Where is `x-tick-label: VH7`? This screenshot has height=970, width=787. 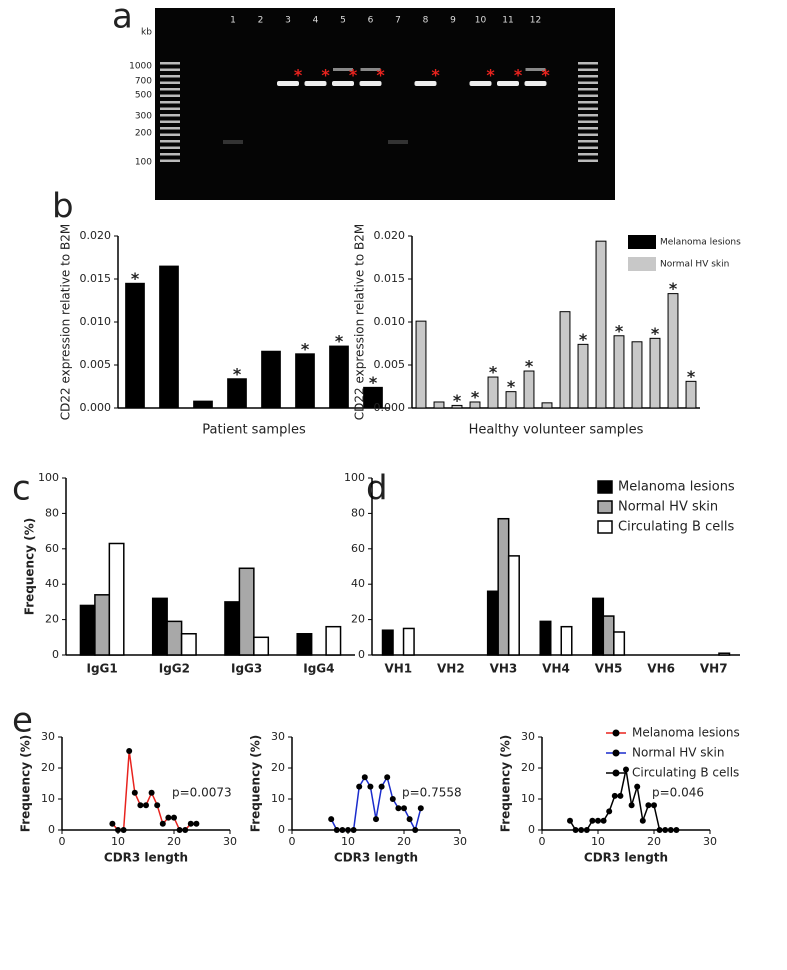 x-tick-label: VH7 is located at coordinates (714, 669).